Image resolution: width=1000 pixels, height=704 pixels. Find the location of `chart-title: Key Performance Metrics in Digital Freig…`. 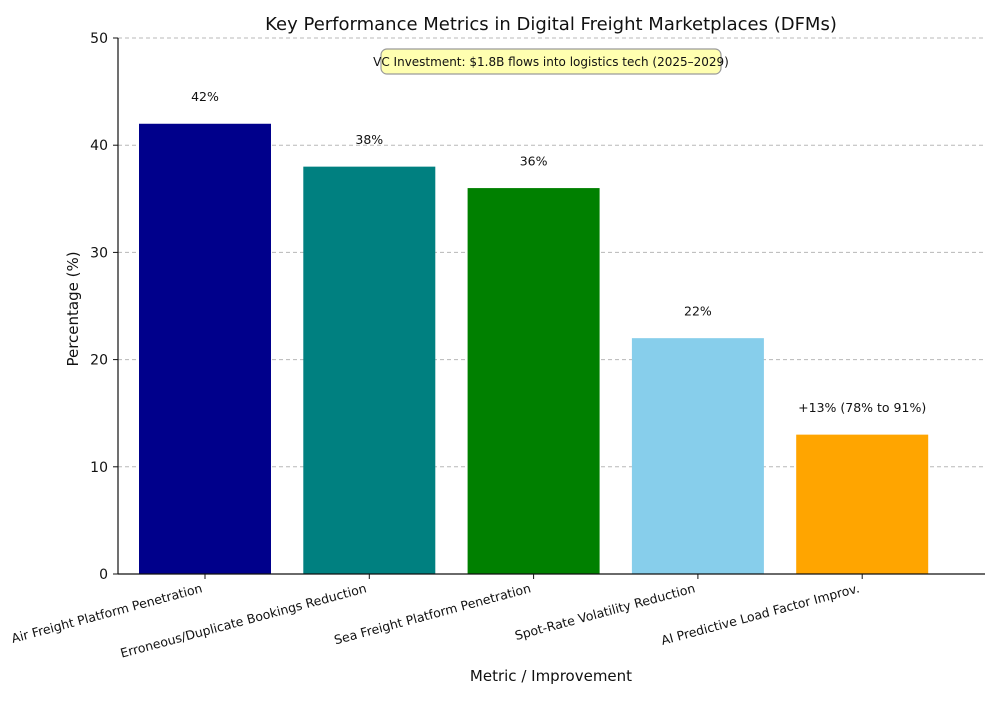

chart-title: Key Performance Metrics in Digital Freig… is located at coordinates (551, 24).